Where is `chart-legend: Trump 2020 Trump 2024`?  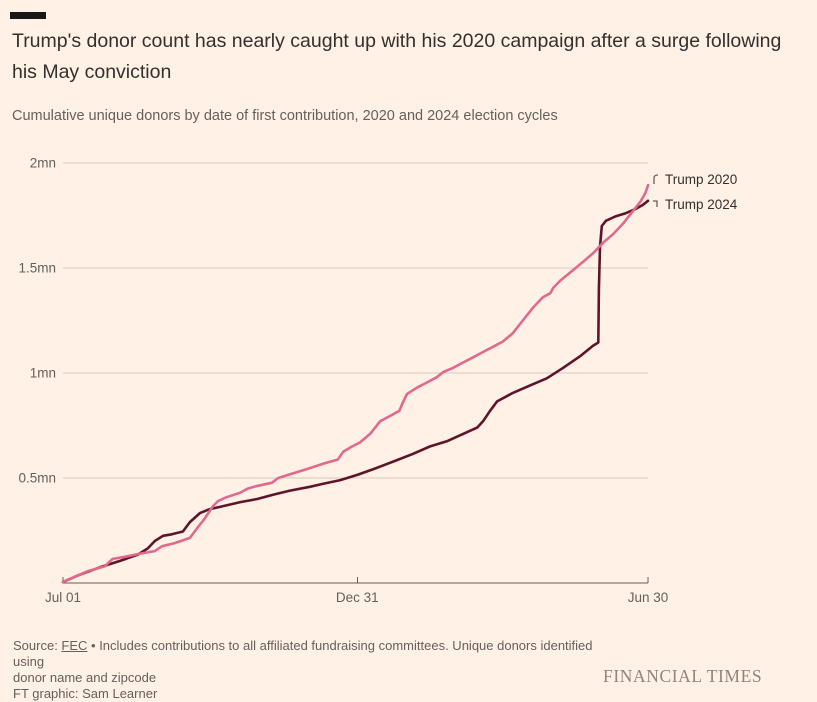 chart-legend: Trump 2020 Trump 2024 is located at coordinates (694, 194).